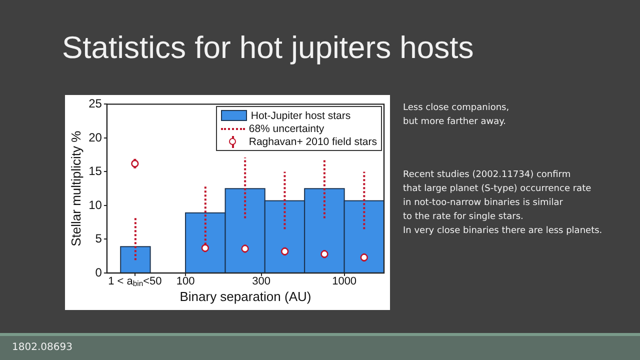 Image resolution: width=640 pixels, height=360 pixels. Describe the element at coordinates (98, 239) in the screenshot. I see `y-tick-label: 5` at that location.